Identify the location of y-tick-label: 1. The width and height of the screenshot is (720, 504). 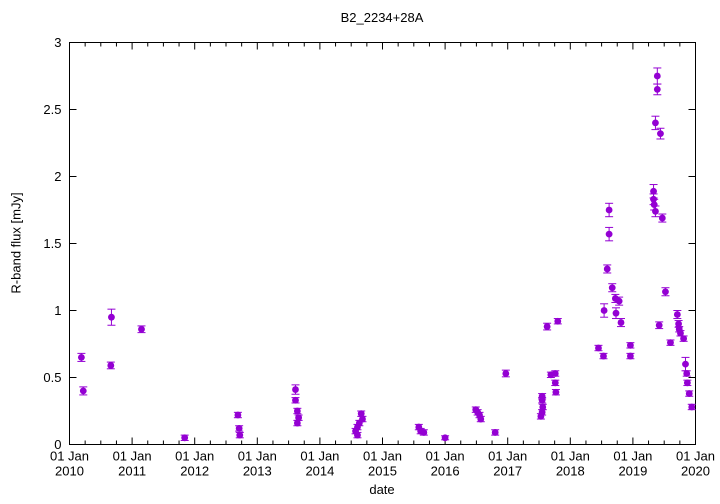
(57, 310).